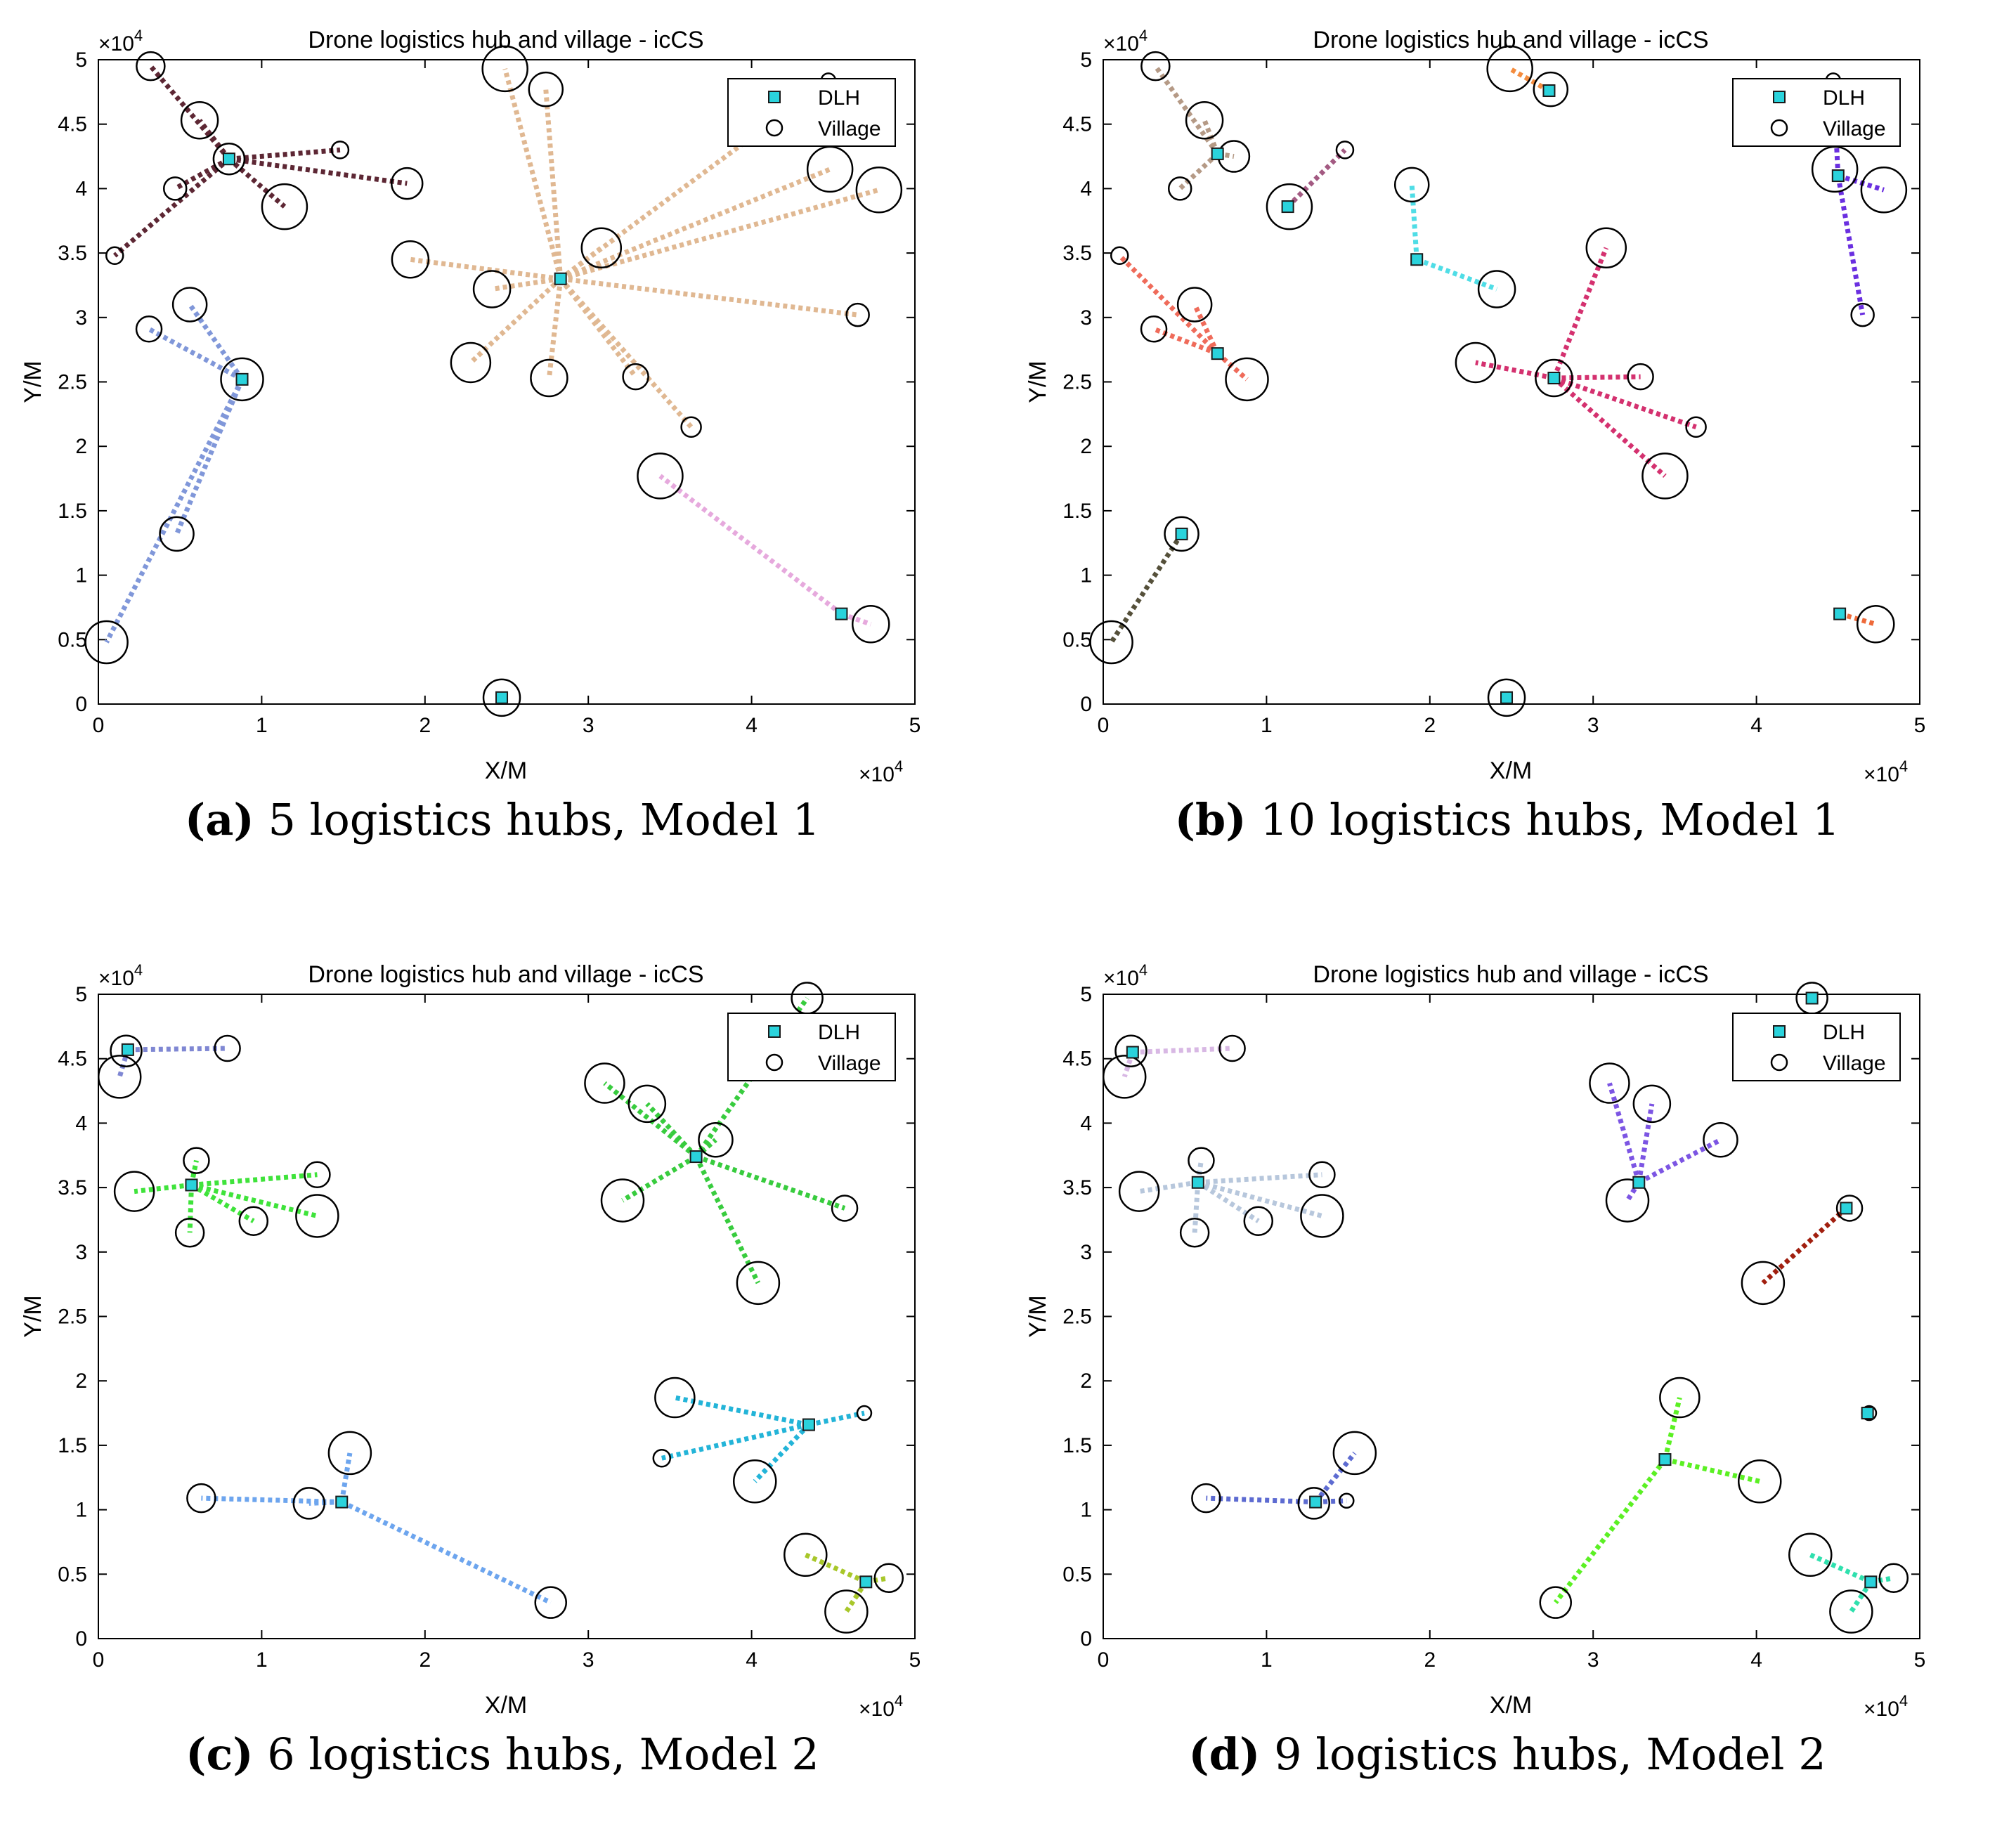 This screenshot has height=1848, width=2009. I want to click on x-tick-label: 5, so click(1920, 1660).